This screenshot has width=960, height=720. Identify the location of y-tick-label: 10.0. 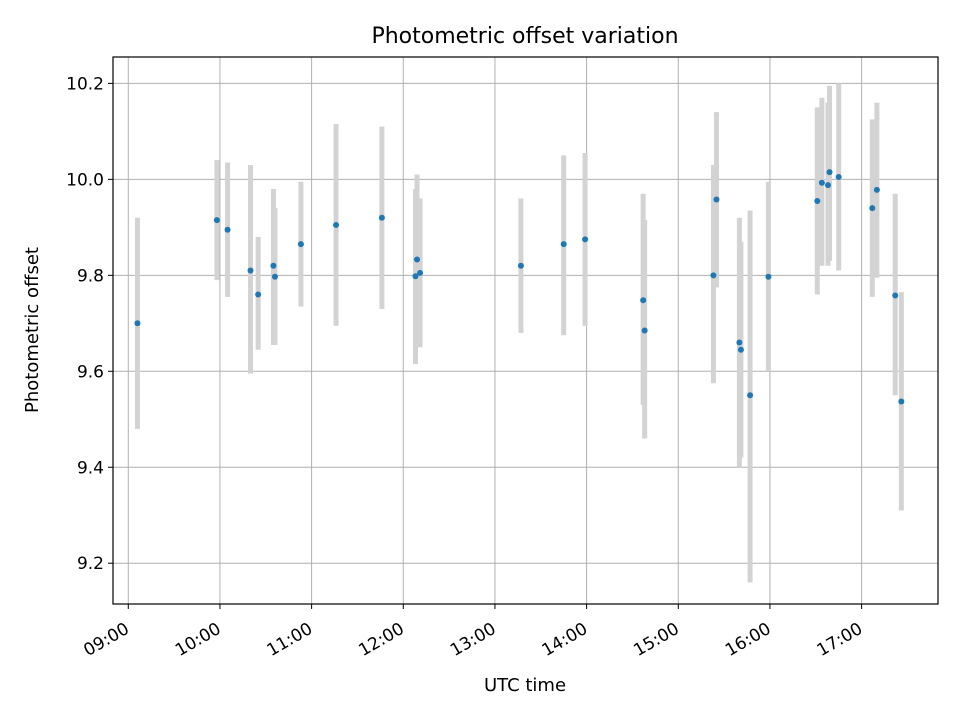
(85, 180).